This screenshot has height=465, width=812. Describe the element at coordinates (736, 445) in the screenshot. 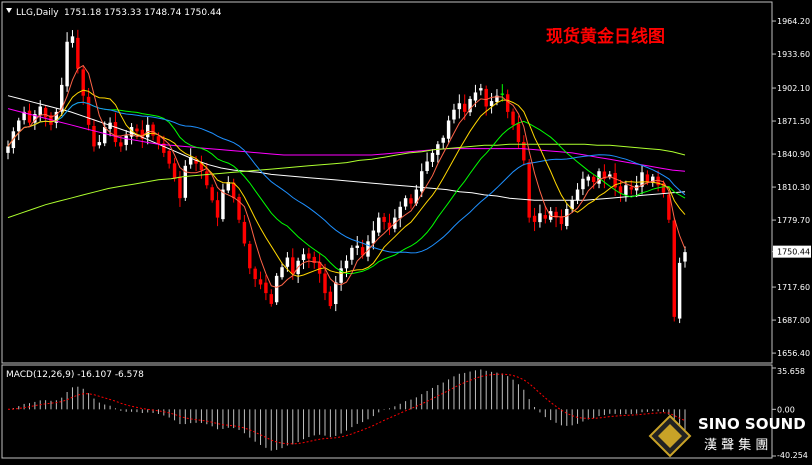

I see `brand-sub: 漢 聲 集 團` at that location.